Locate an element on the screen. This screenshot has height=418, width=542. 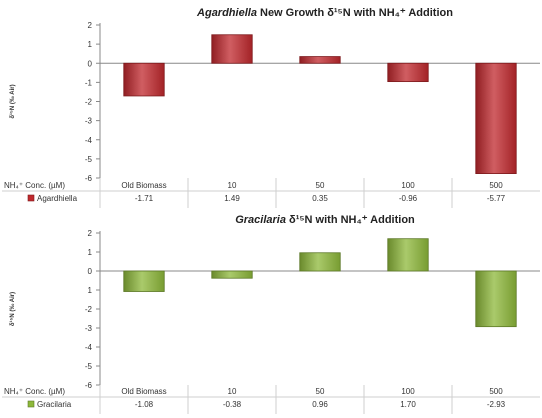
legend-series-name: Gracilaria is located at coordinates (54, 404).